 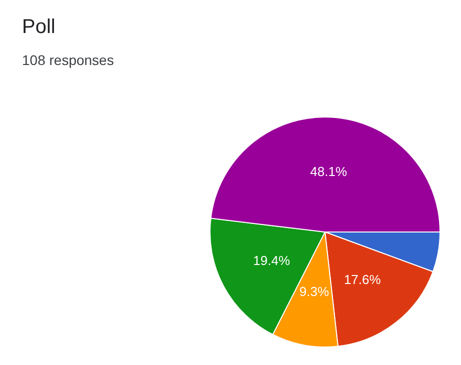 I want to click on data-label: 48.1%, so click(x=329, y=172).